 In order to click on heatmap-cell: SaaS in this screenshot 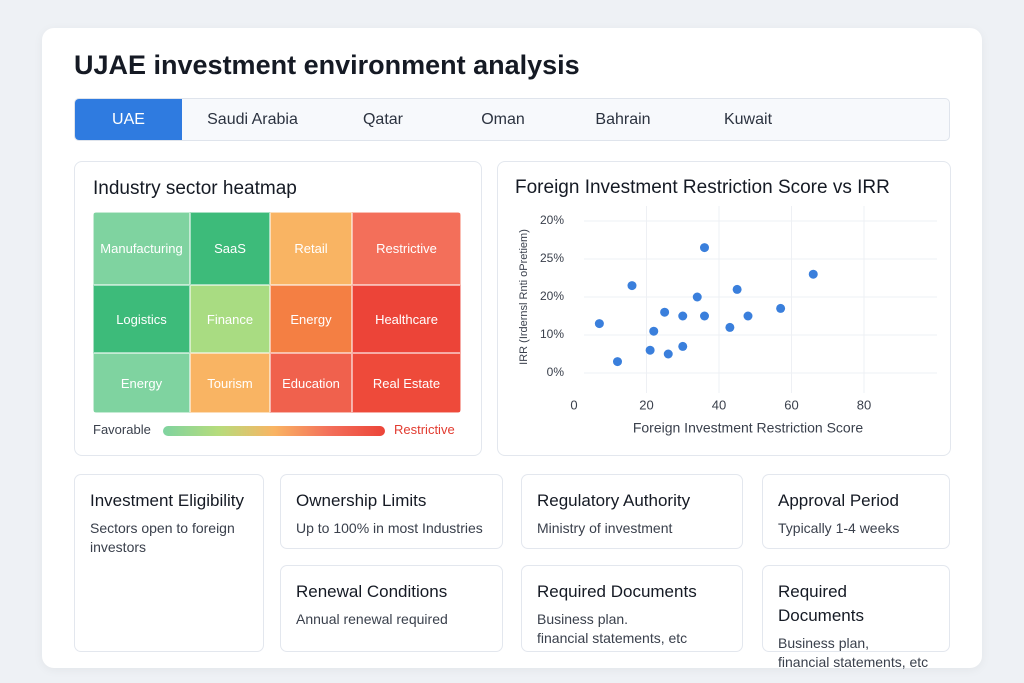, I will do `click(230, 248)`.